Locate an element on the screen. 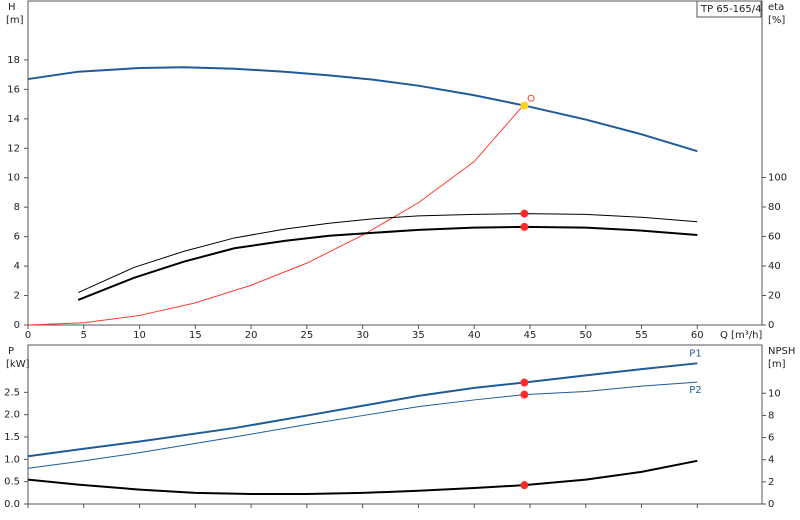 This screenshot has height=520, width=800. y-axis-label: P is located at coordinates (11, 351).